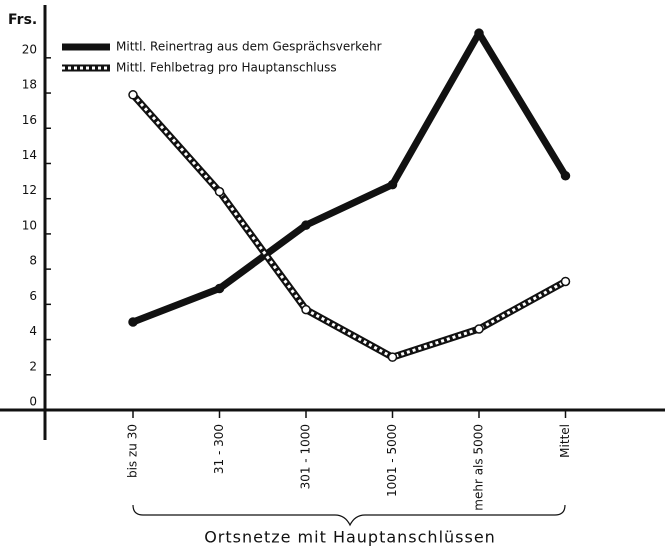  I want to click on y-tick-label: 0, so click(33, 402).